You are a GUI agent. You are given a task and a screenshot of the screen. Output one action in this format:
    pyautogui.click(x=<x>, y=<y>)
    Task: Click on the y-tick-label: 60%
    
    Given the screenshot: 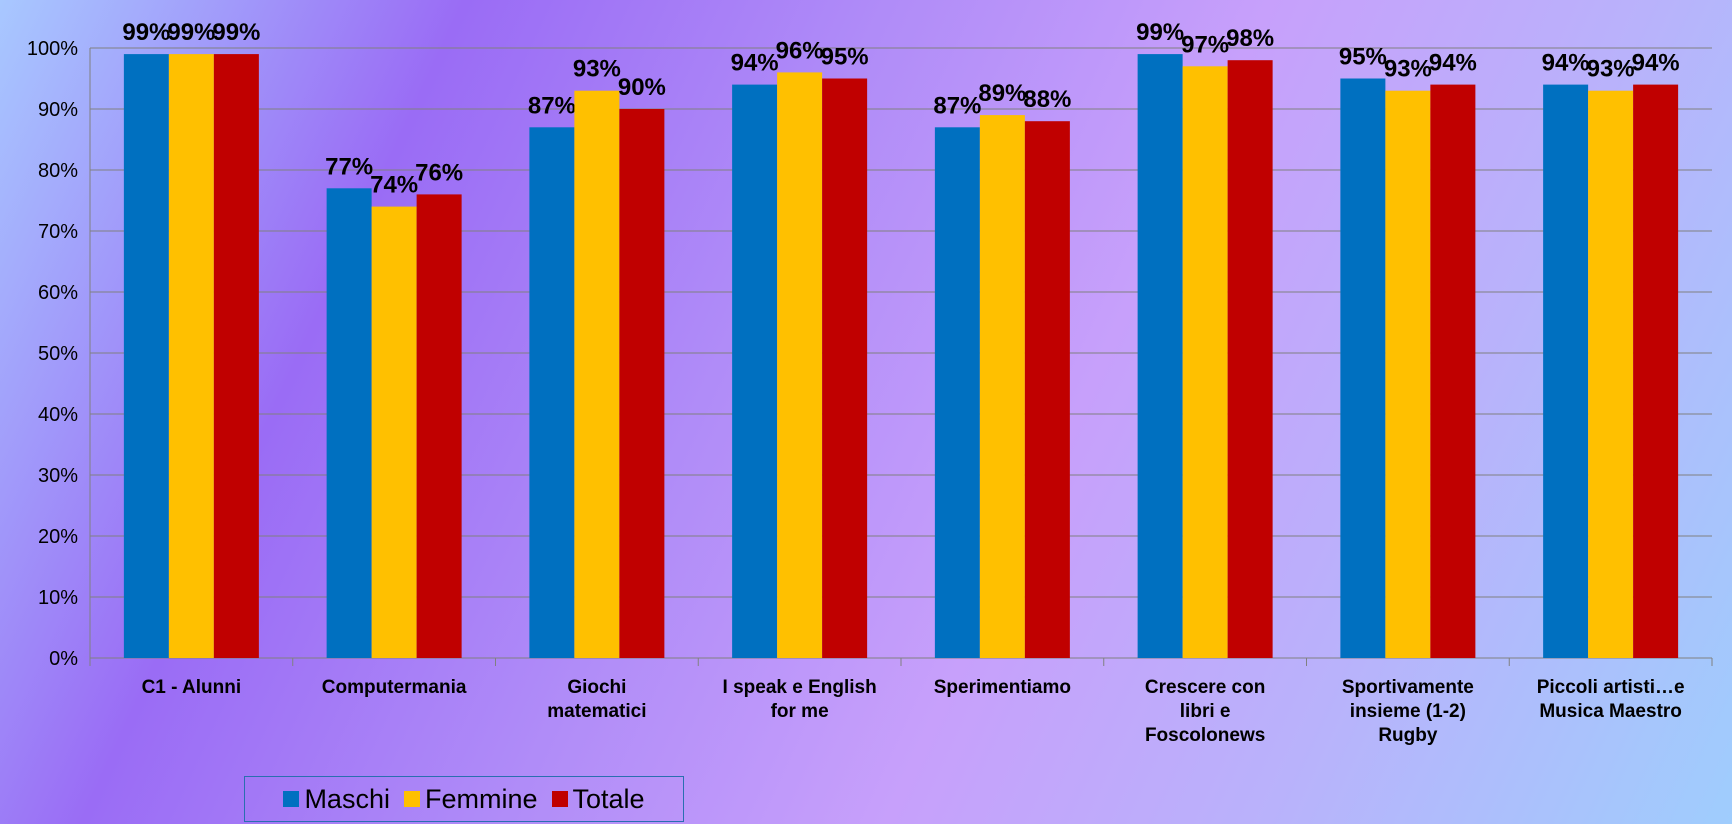 What is the action you would take?
    pyautogui.click(x=58, y=293)
    